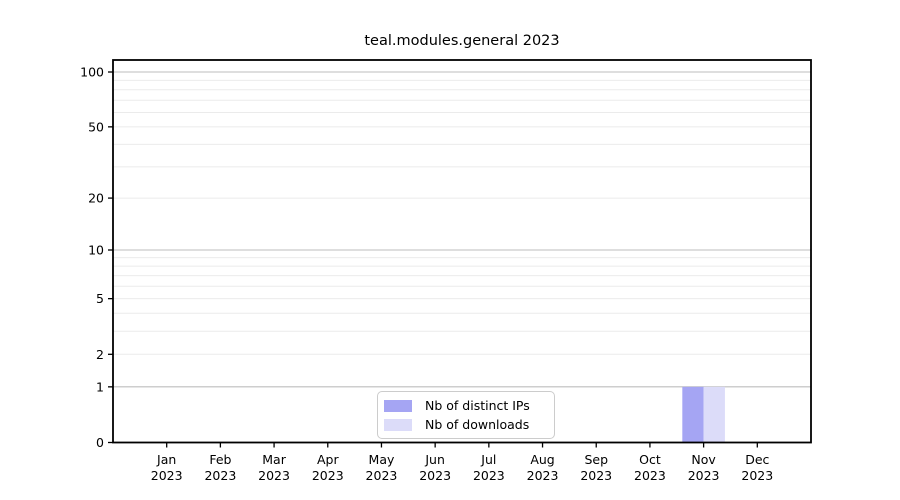 Image resolution: width=900 pixels, height=500 pixels. Describe the element at coordinates (274, 459) in the screenshot. I see `x-tick-label-month: Mar` at that location.